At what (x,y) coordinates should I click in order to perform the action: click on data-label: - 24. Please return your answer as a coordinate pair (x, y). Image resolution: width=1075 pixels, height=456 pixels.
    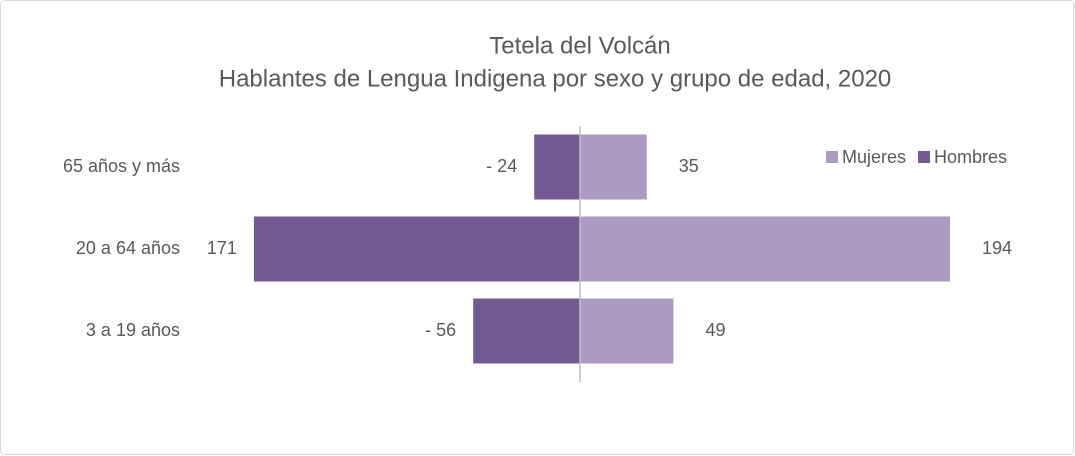
    Looking at the image, I should click on (501, 166).